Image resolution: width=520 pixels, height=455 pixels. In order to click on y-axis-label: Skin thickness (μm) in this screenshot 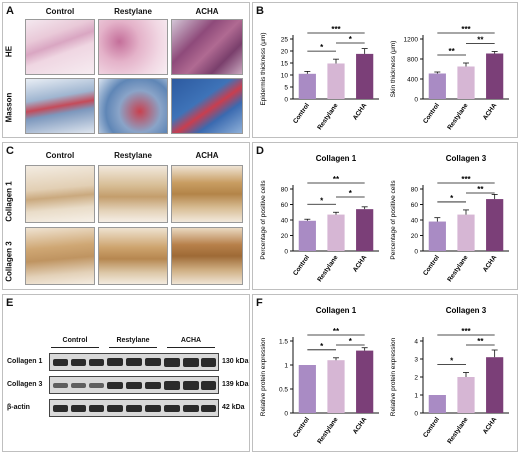, I will do `click(393, 69)`.